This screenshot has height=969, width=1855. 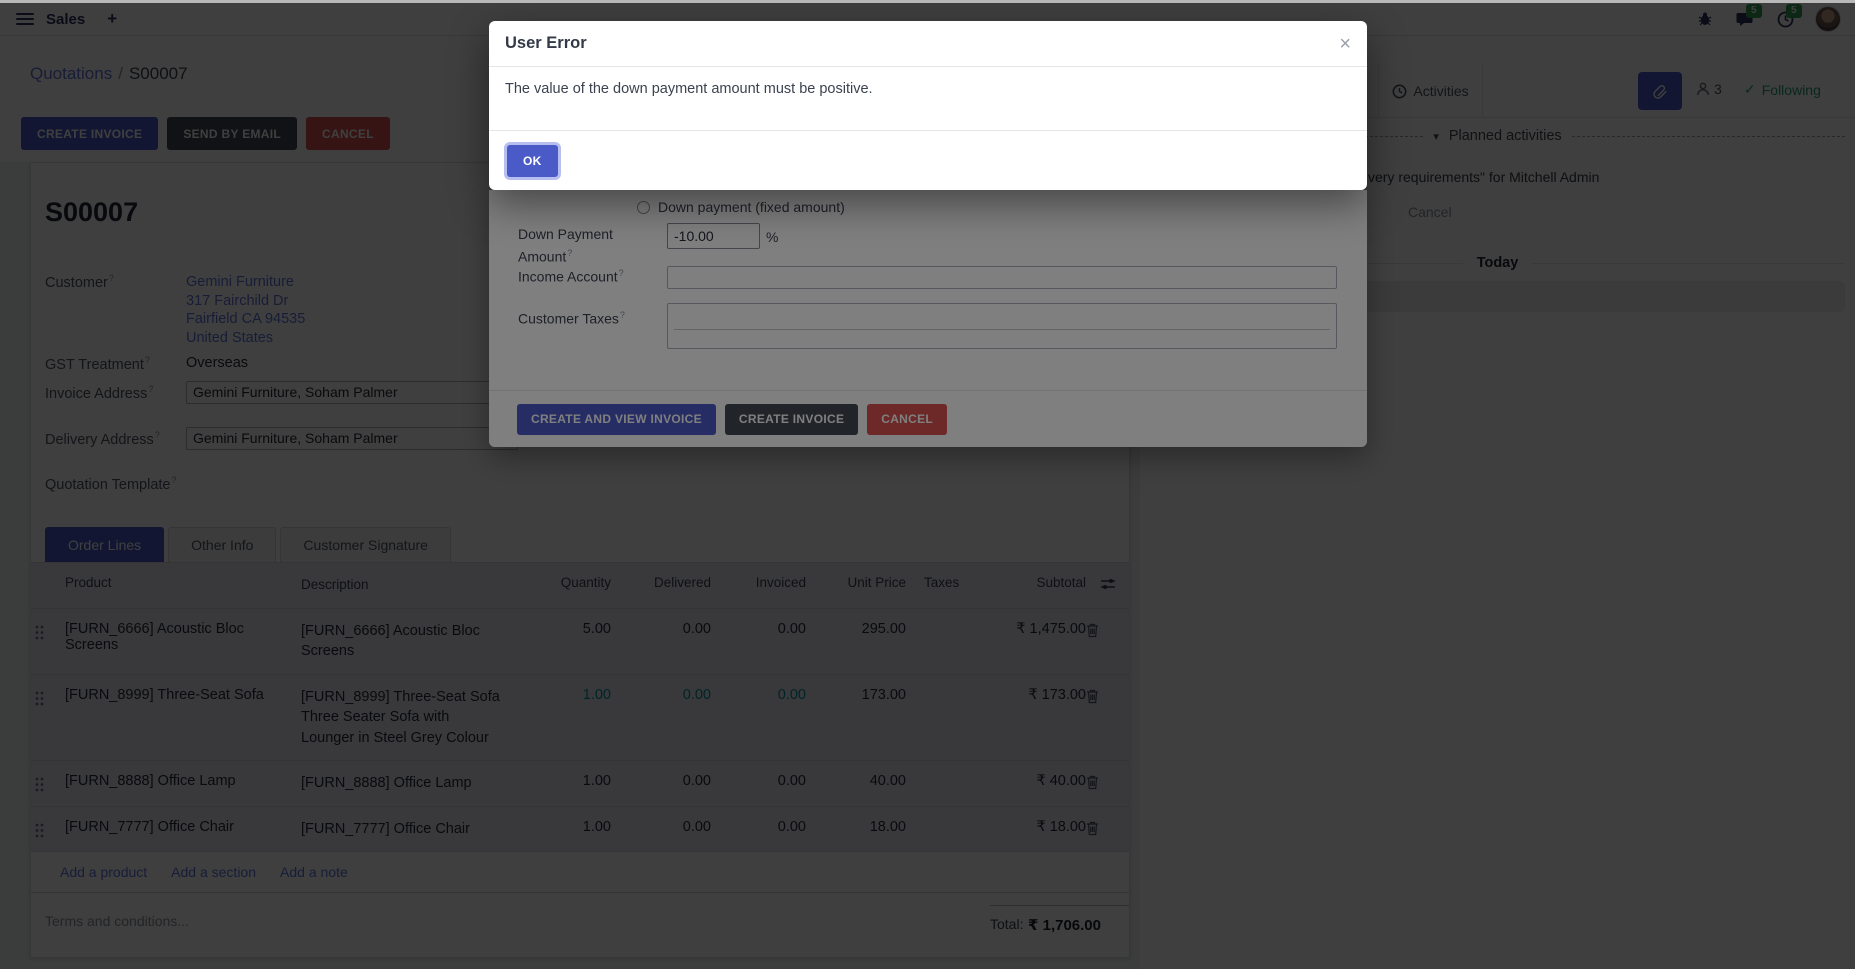 I want to click on window-top-strip, so click(x=927, y=1).